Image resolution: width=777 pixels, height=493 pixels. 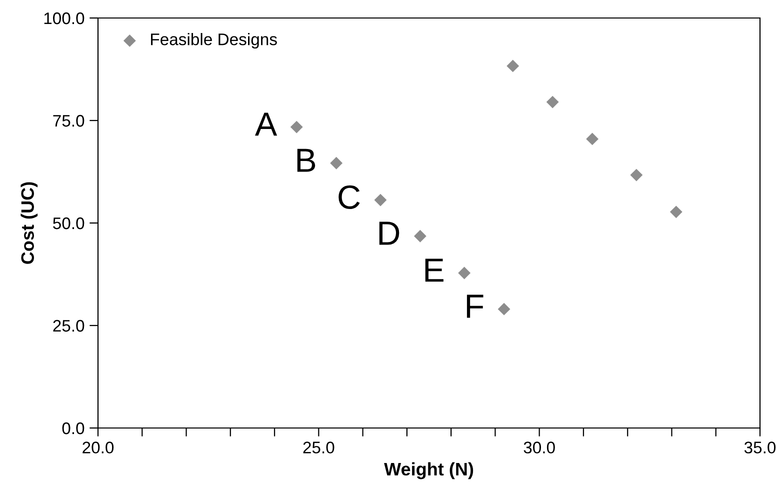 What do you see at coordinates (98, 448) in the screenshot?
I see `x-tick-label: 20.0` at bounding box center [98, 448].